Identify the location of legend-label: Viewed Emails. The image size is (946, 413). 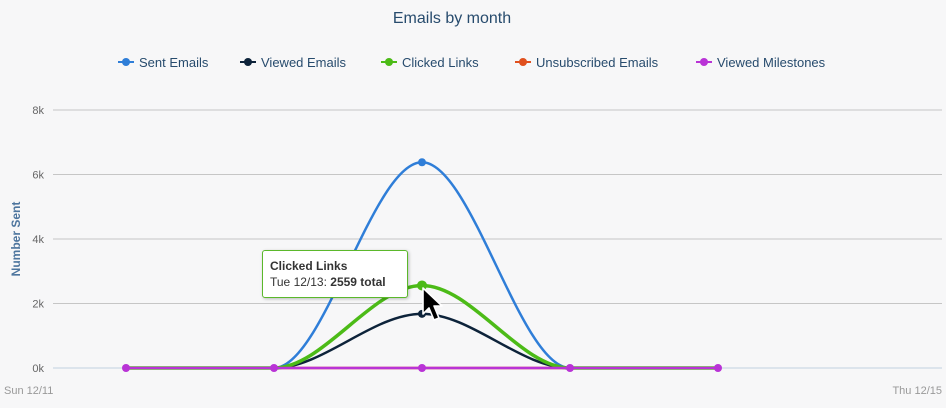
(304, 62).